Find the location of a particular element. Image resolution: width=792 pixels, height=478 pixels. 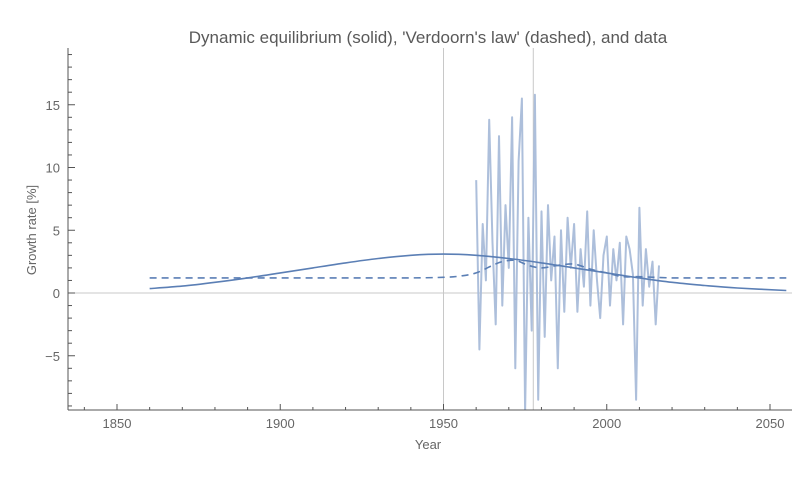

y-tick-label: 10 is located at coordinates (53, 168).